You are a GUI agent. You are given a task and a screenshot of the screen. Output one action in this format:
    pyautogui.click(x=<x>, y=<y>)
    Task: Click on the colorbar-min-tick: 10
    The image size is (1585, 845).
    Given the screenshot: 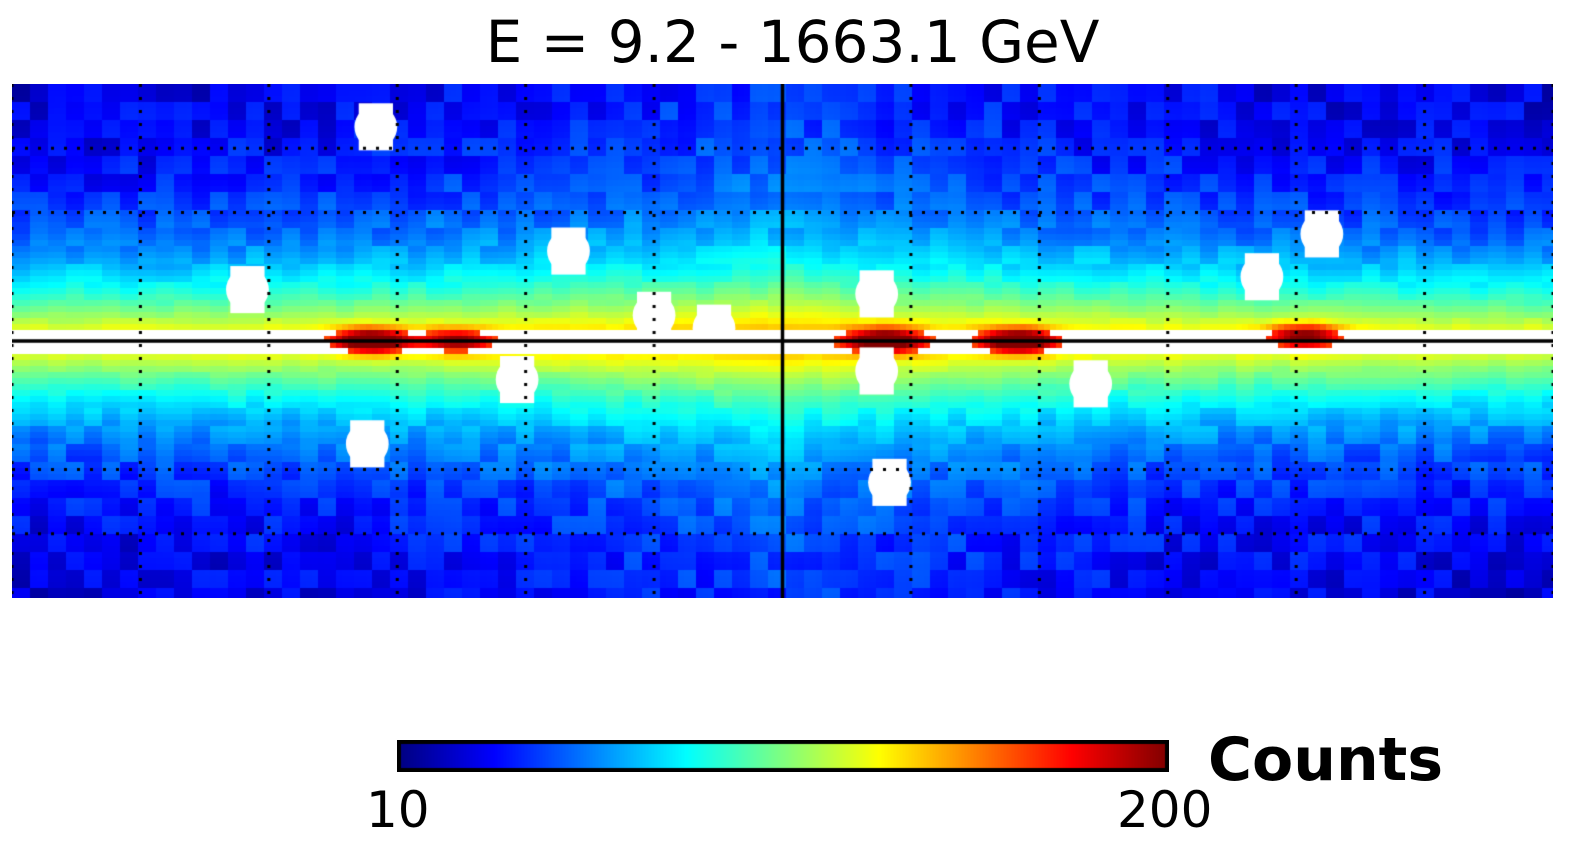 What is the action you would take?
    pyautogui.click(x=398, y=810)
    